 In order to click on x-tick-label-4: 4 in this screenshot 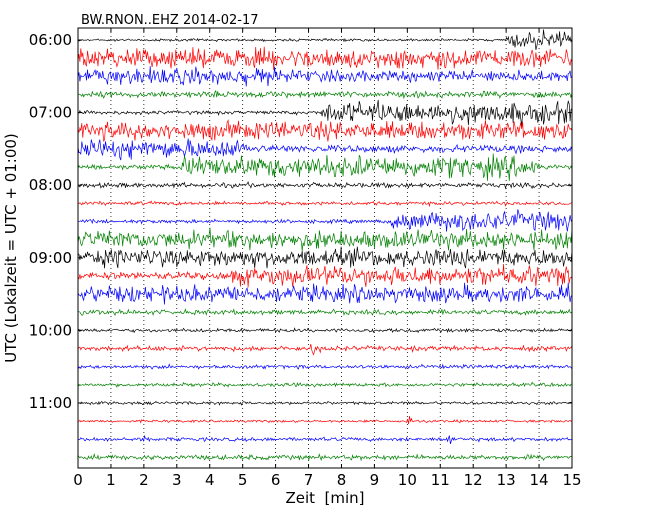, I will do `click(210, 480)`.